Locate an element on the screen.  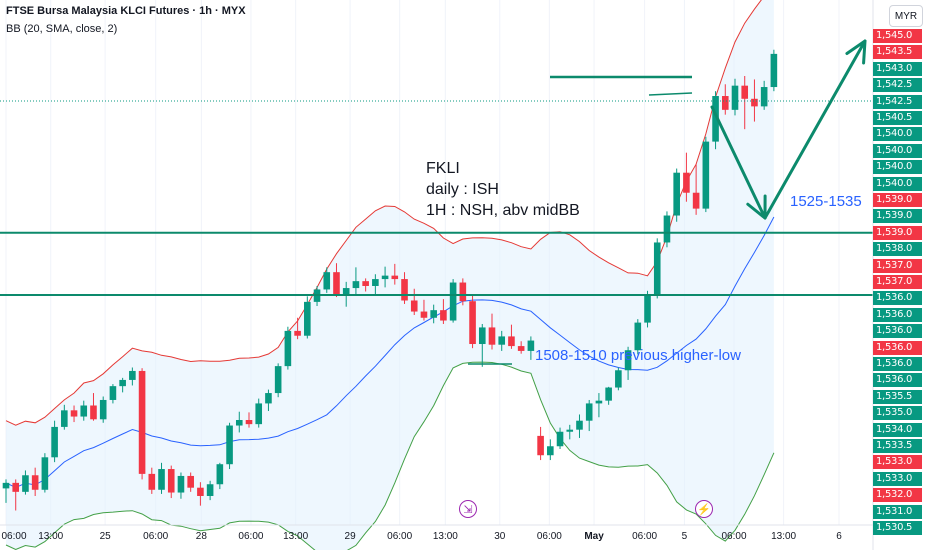
lightning-icon: ⚡ is located at coordinates (704, 509).